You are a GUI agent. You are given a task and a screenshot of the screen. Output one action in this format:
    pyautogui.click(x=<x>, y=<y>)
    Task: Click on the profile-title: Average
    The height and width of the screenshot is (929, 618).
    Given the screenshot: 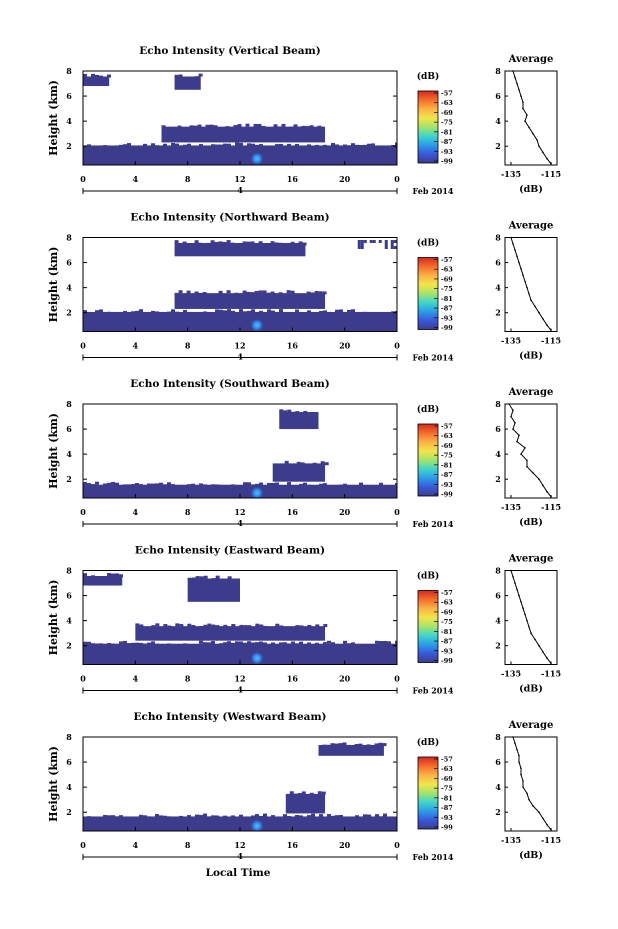 What is the action you would take?
    pyautogui.click(x=531, y=59)
    